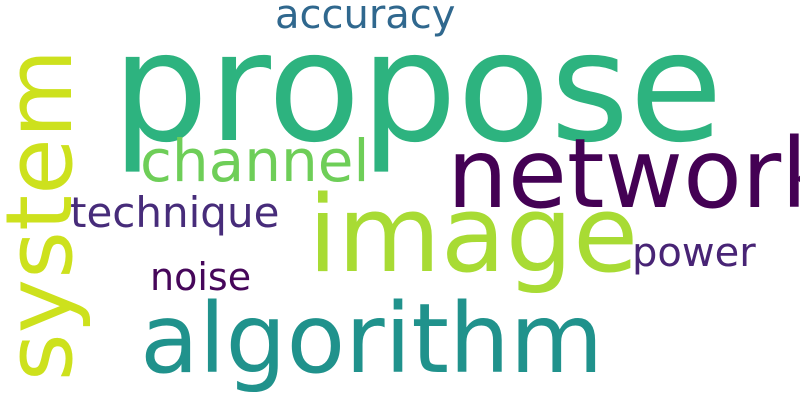 This screenshot has height=400, width=800. What do you see at coordinates (46, 215) in the screenshot?
I see `word-system: system` at bounding box center [46, 215].